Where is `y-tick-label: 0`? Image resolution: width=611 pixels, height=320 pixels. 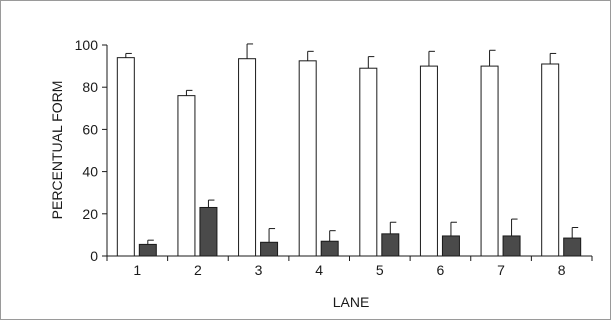 y-tick-label: 0 is located at coordinates (94, 256).